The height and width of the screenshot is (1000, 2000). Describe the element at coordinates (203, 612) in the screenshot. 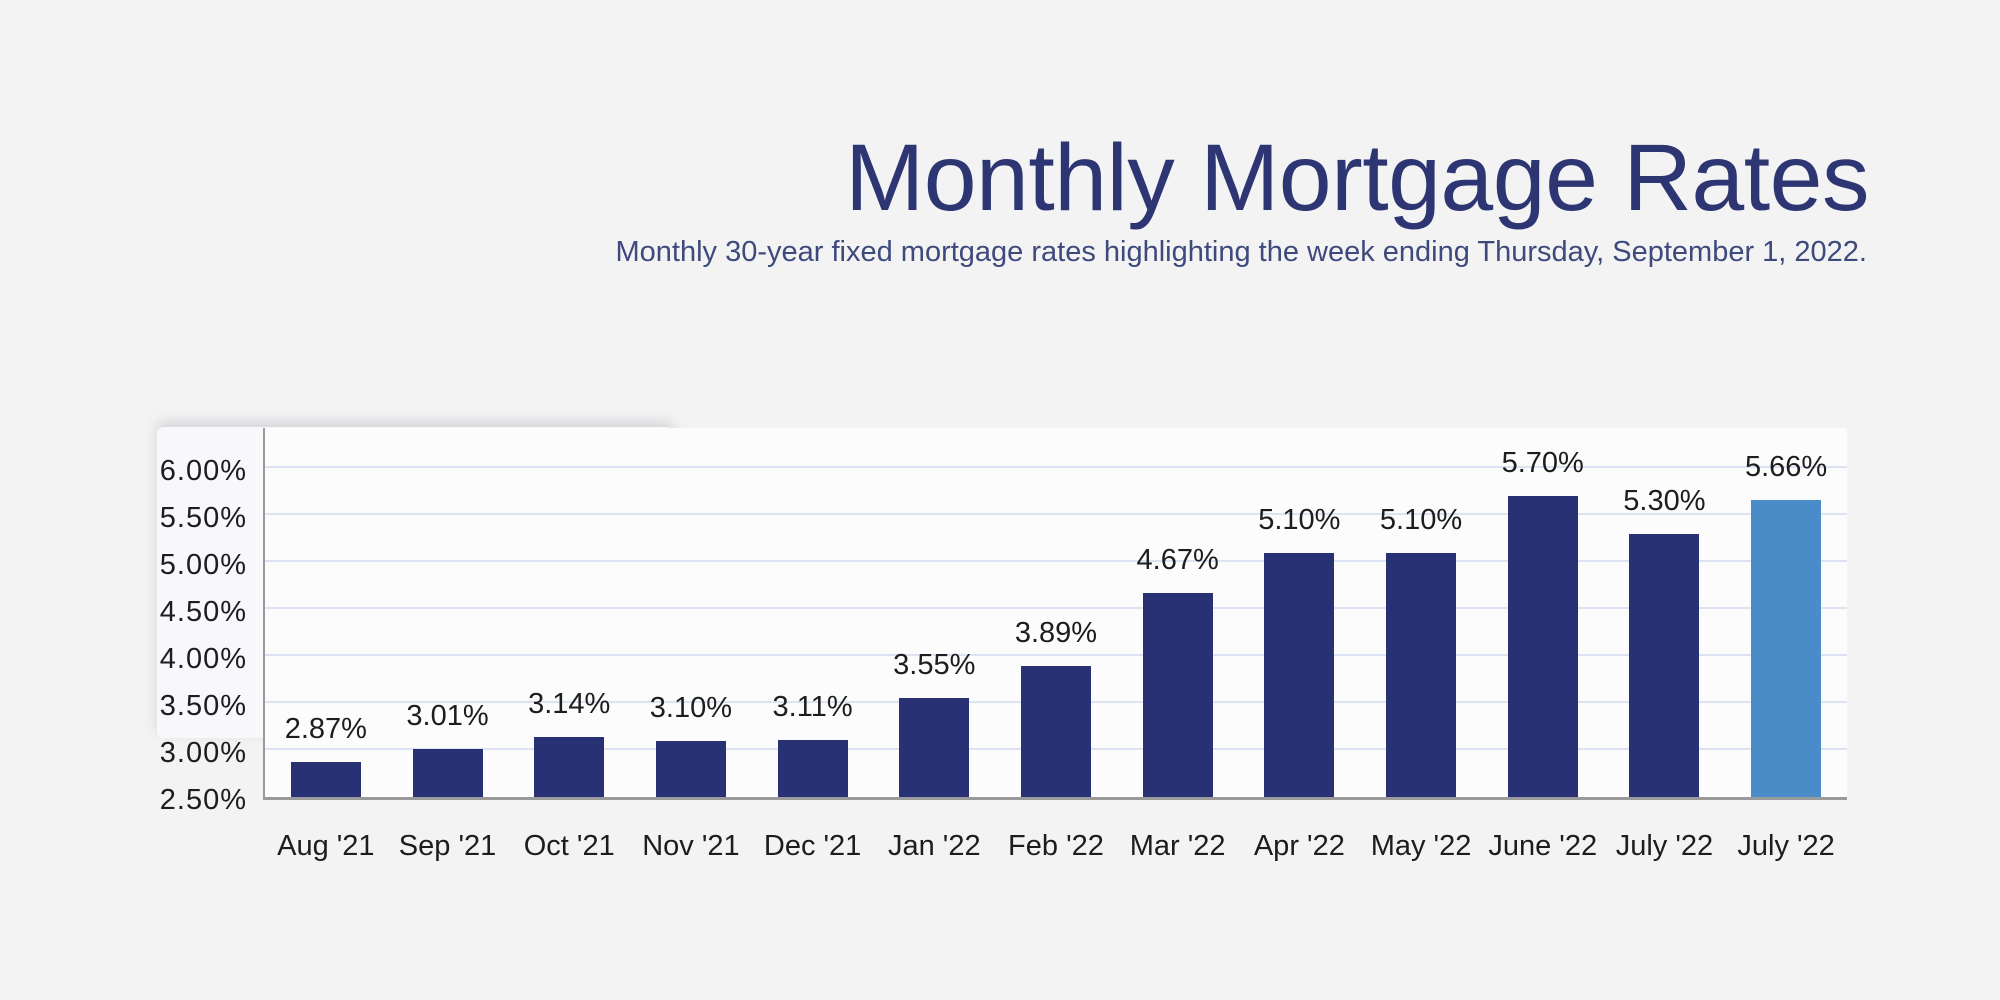

I see `y-axis-label: 4.50%` at that location.